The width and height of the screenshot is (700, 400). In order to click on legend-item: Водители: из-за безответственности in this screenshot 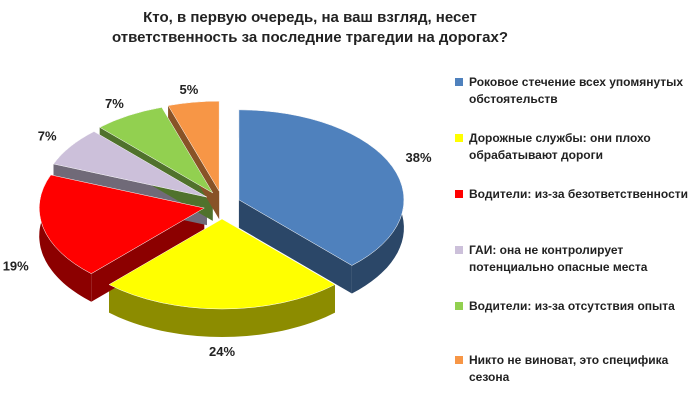, I will do `click(577, 194)`.